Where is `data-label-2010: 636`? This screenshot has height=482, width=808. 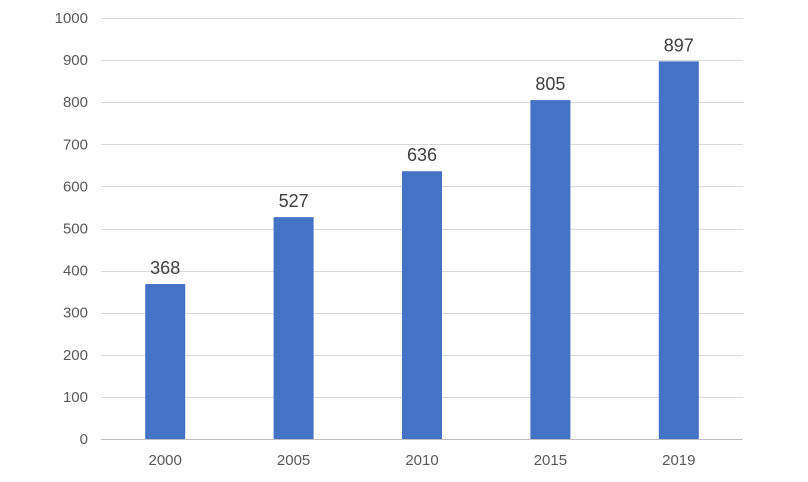
data-label-2010: 636 is located at coordinates (422, 155).